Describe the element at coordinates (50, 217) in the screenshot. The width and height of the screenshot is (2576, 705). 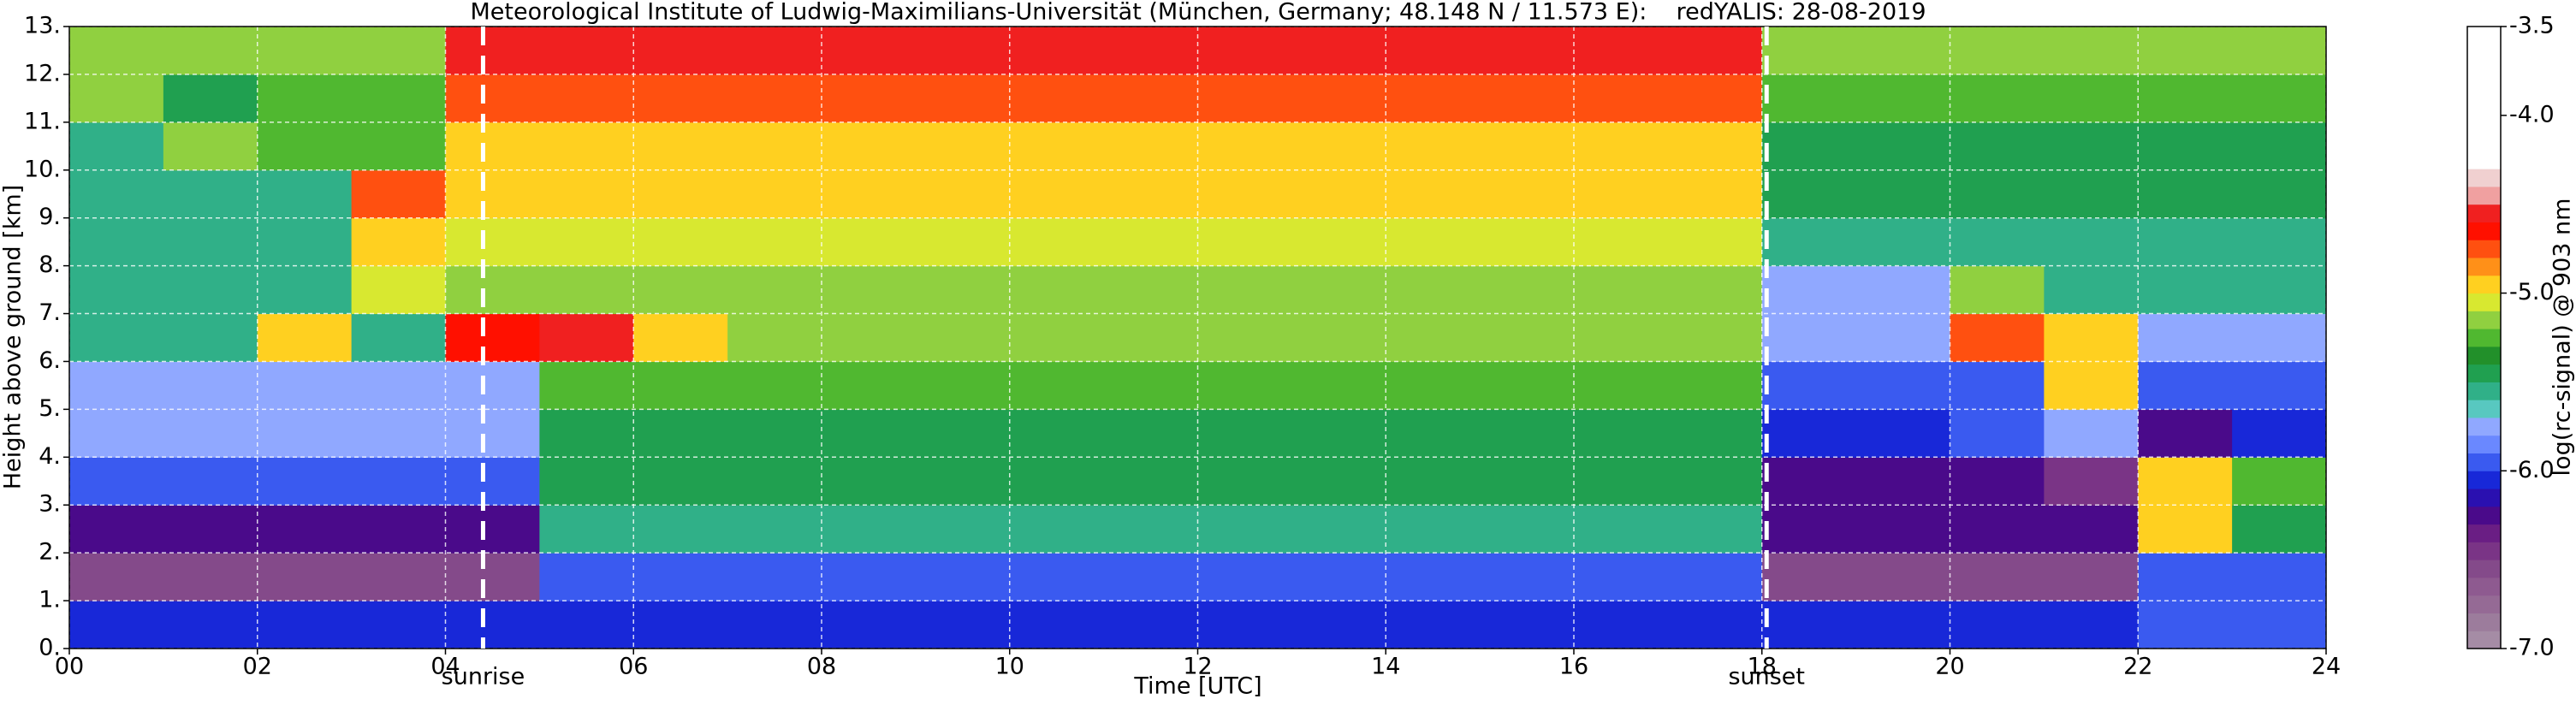
I see `y-tick-label: 9.` at that location.